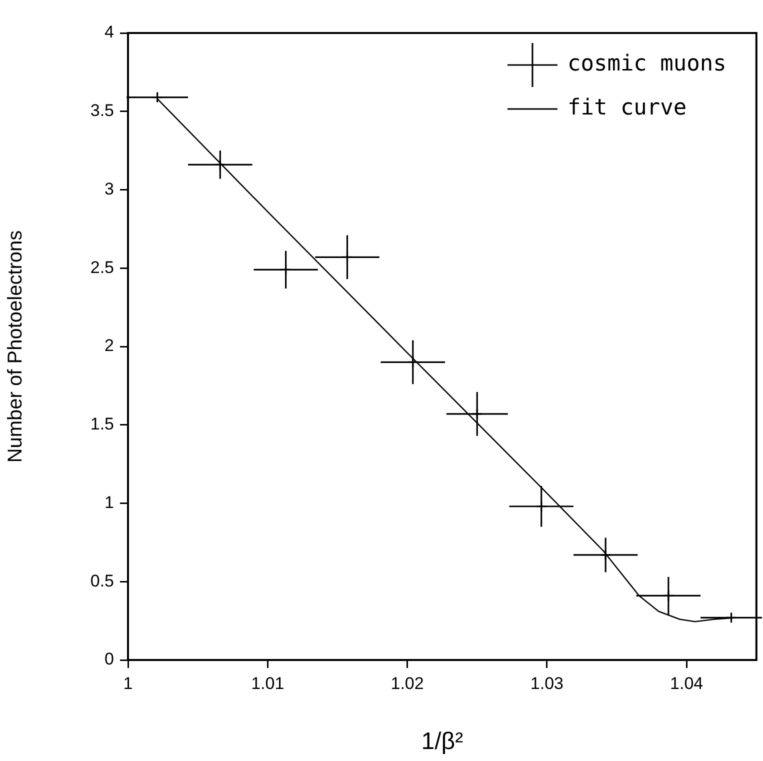 Image resolution: width=763 pixels, height=761 pixels. Describe the element at coordinates (407, 683) in the screenshot. I see `x-tick-label: 1.02` at that location.